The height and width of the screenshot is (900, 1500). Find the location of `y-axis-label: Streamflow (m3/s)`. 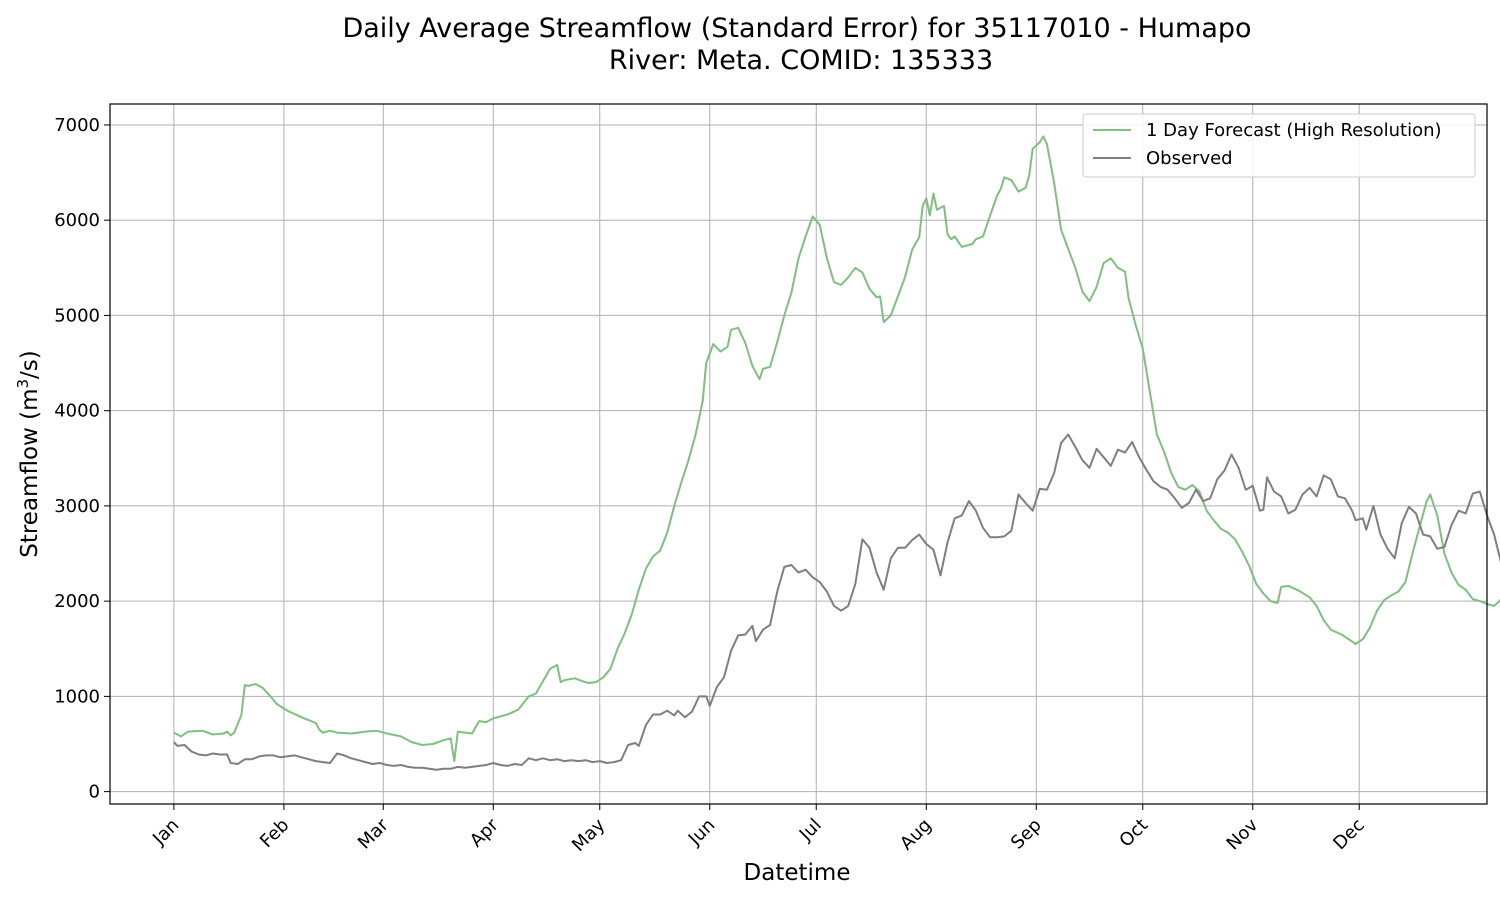

y-axis-label: Streamflow (m3/s) is located at coordinates (28, 454).